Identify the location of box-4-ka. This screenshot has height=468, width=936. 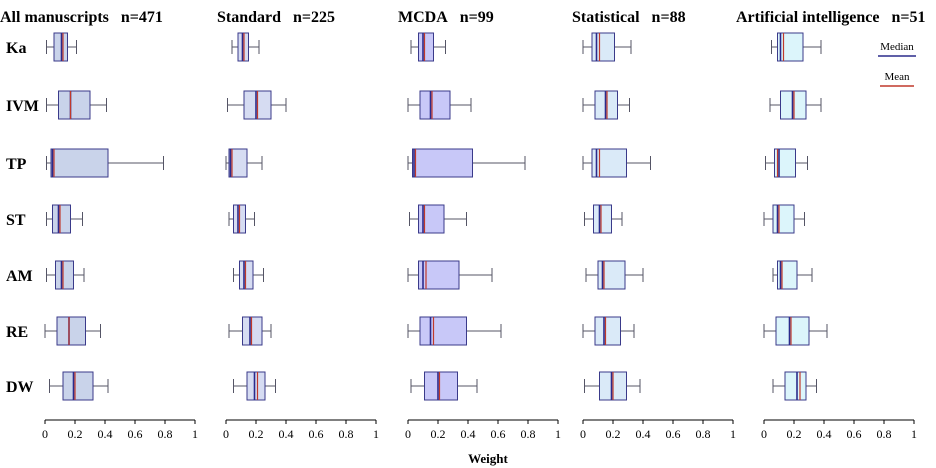
(796, 47).